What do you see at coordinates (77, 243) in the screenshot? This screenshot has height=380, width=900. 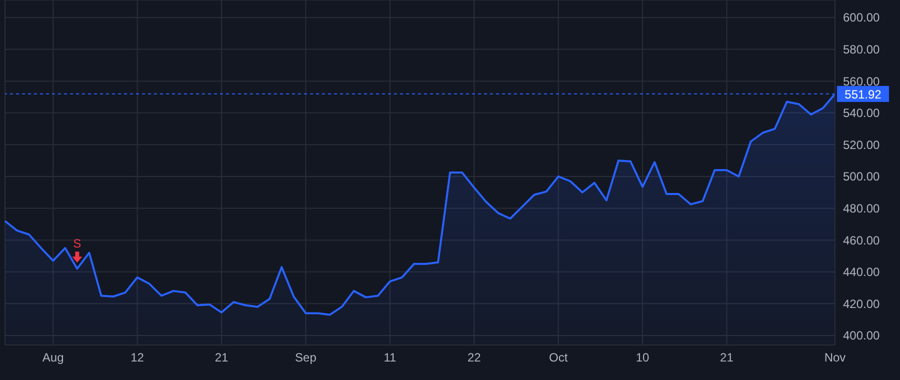 I see `annotation: S` at bounding box center [77, 243].